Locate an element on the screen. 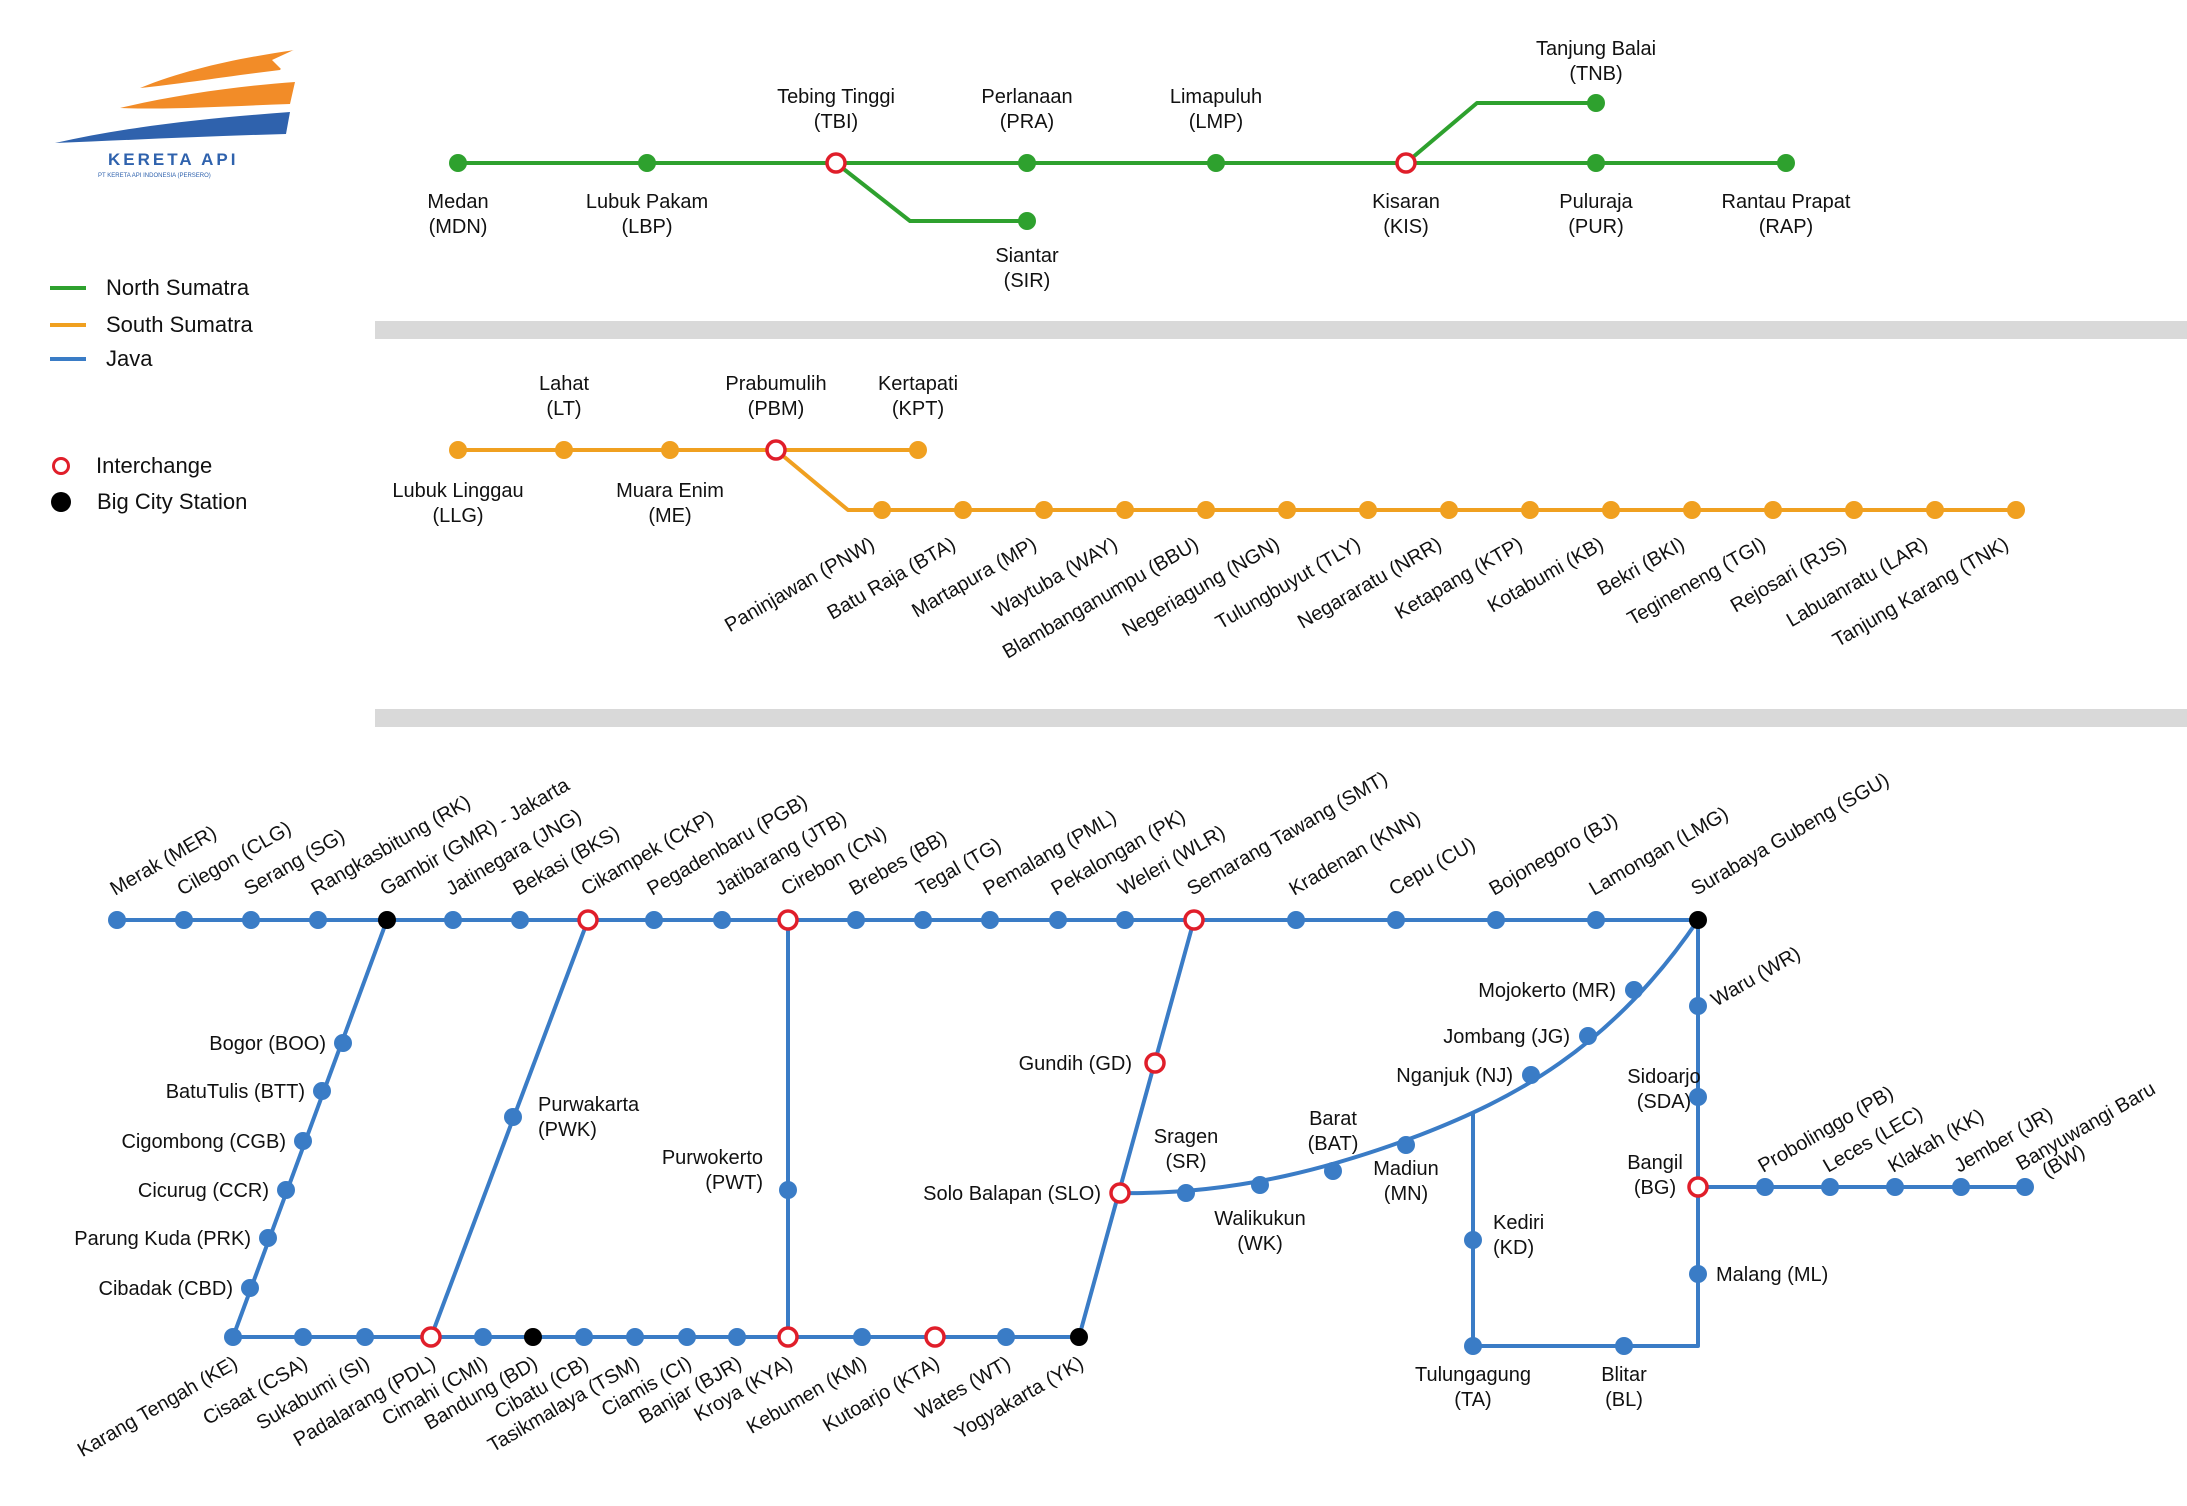 Image resolution: width=2187 pixels, height=1506 pixels. station-marker-pegadenbaru-pgb is located at coordinates (654, 920).